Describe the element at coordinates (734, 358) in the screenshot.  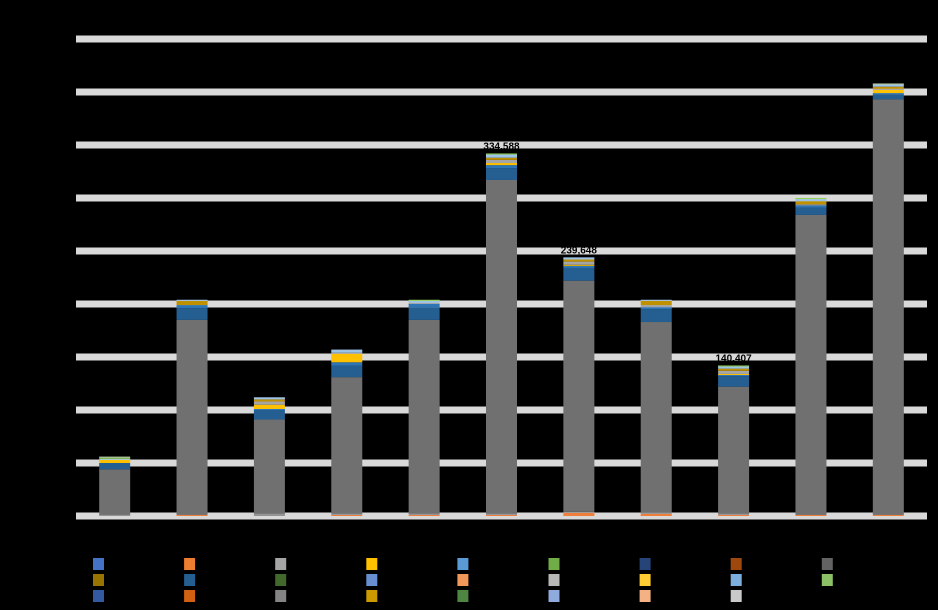
I see `data-label: 140,407` at that location.